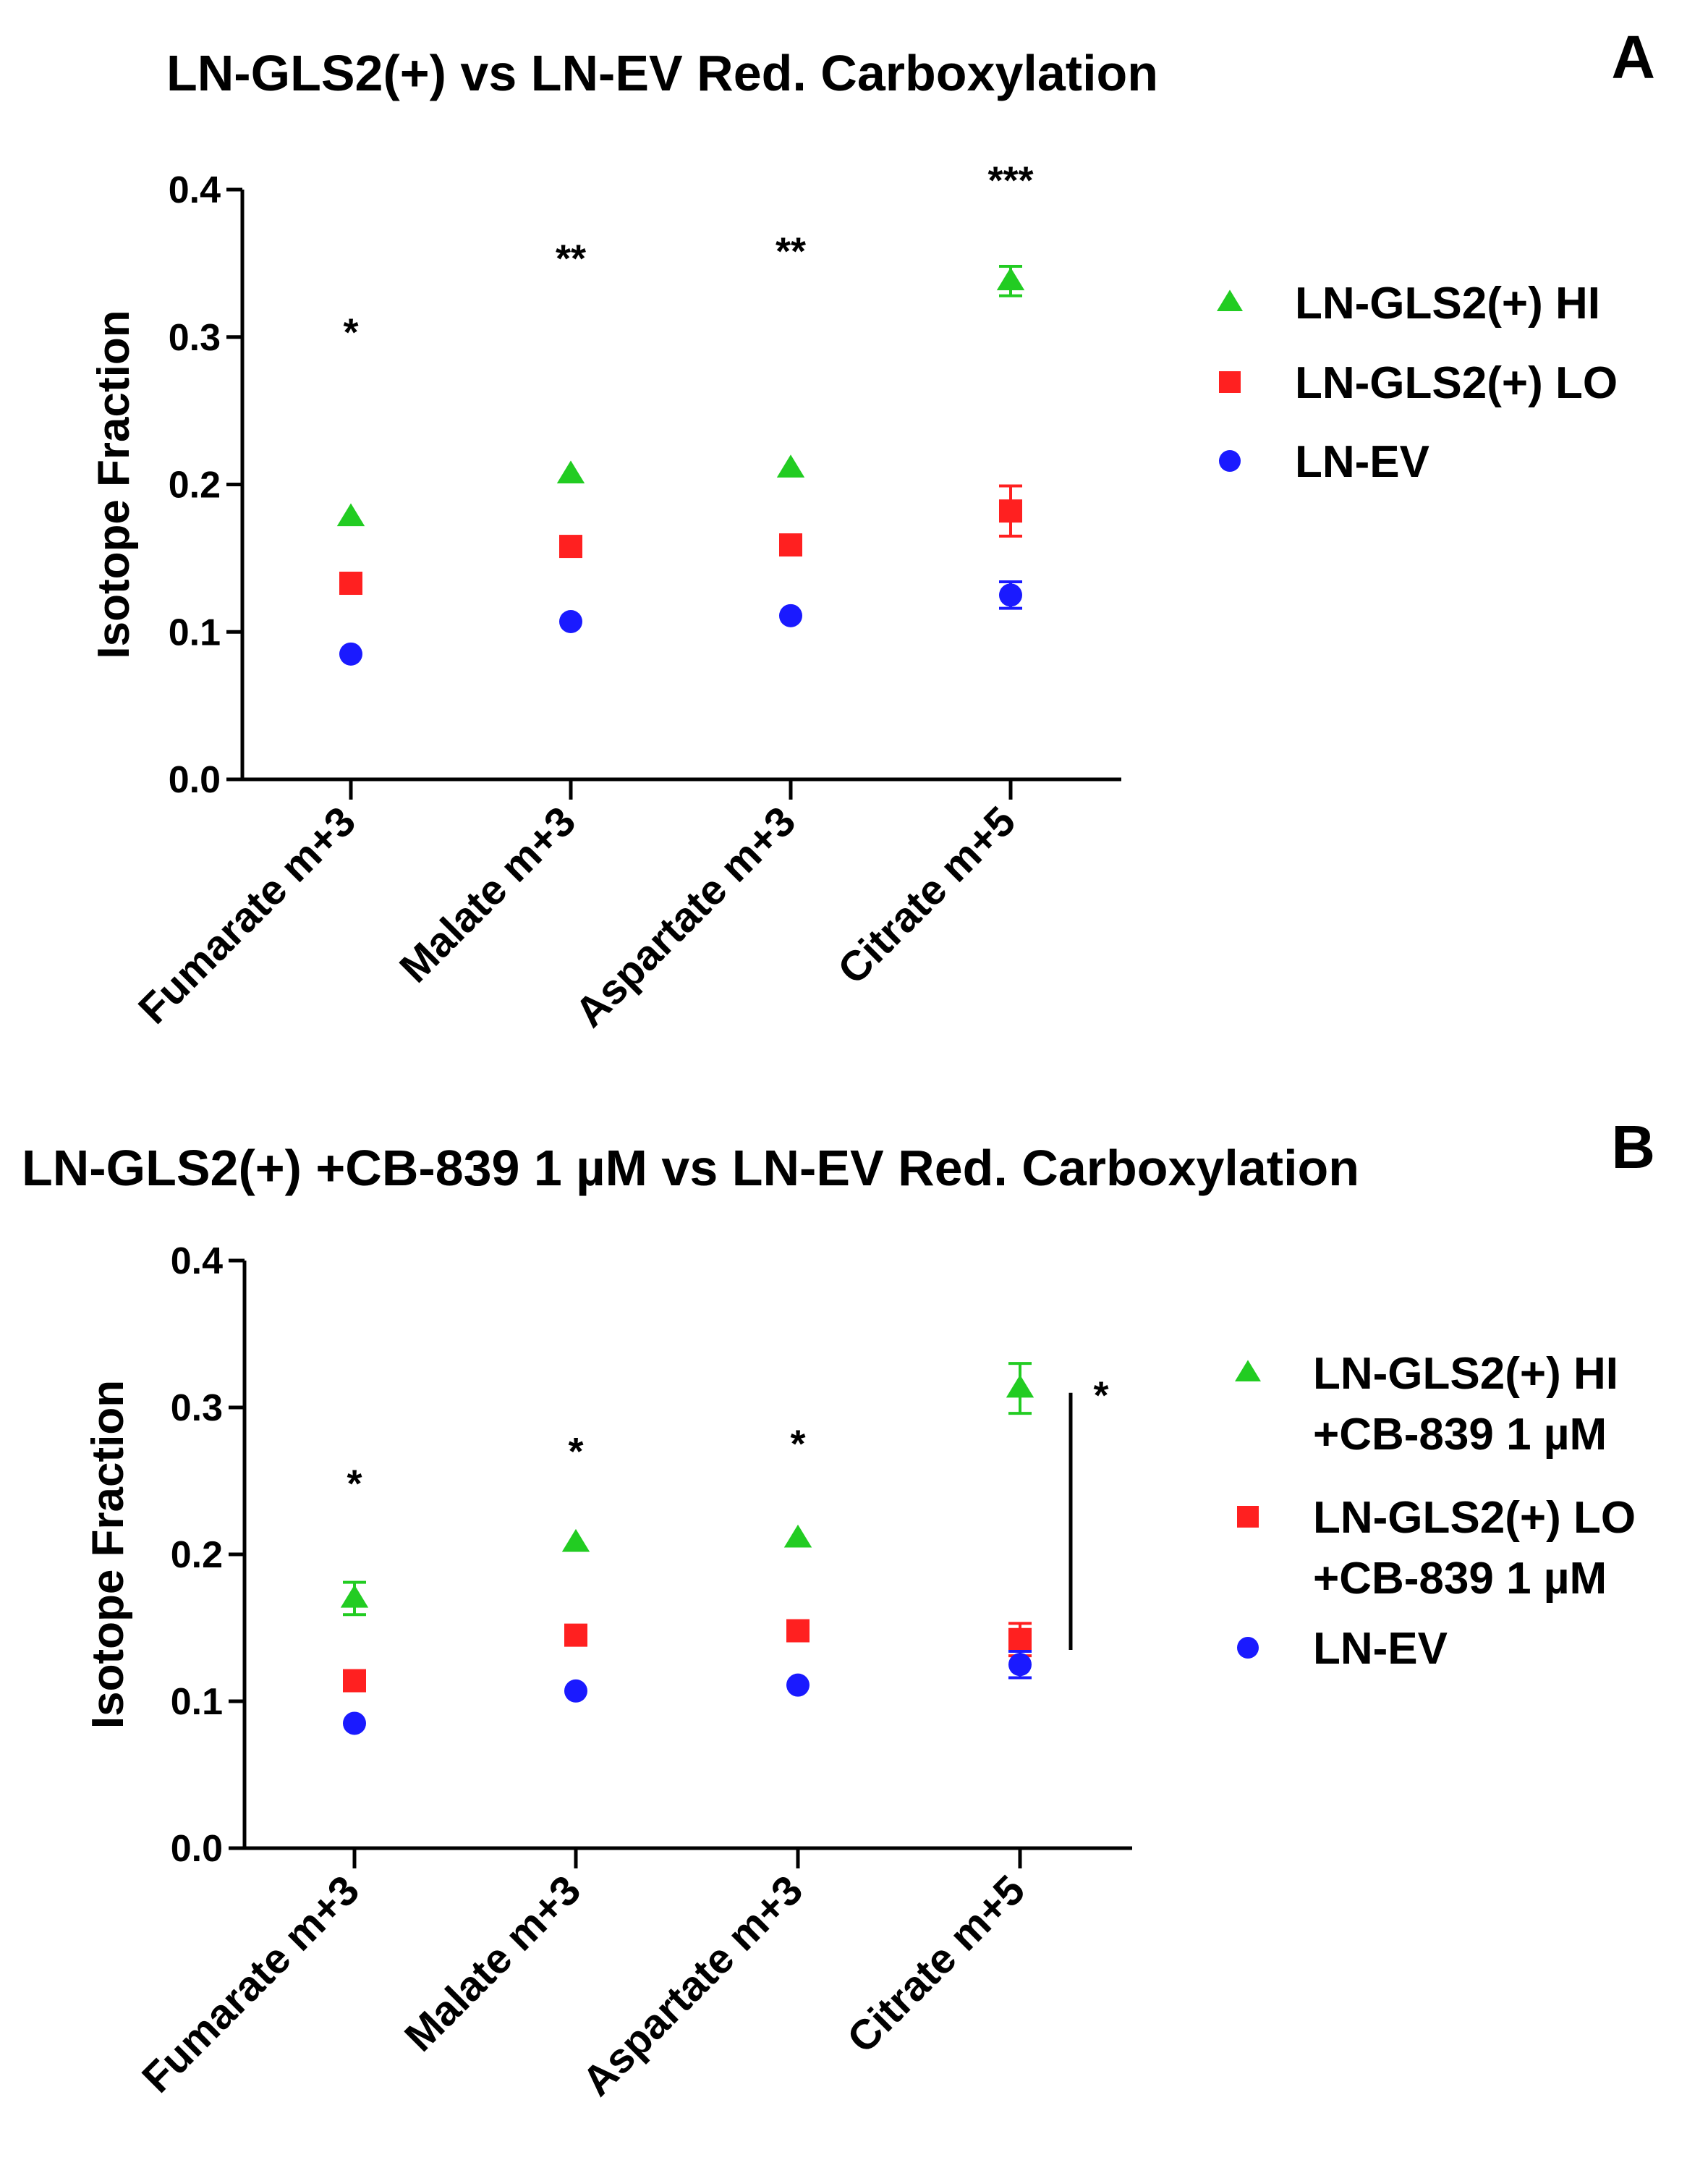  I want to click on panel-label: A, so click(1633, 57).